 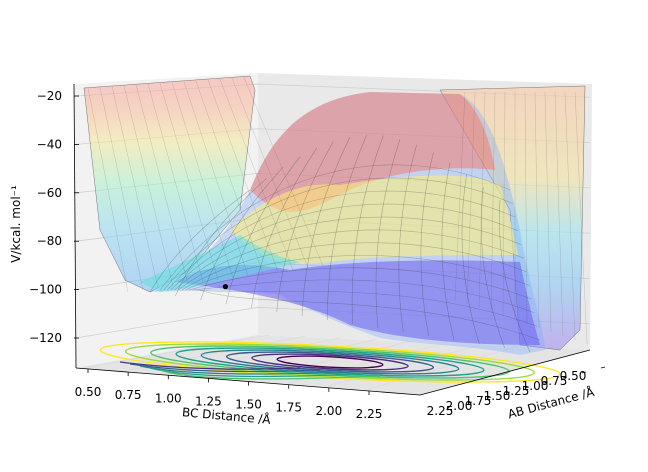 I want to click on z-tick-label: −100, so click(x=45, y=290).